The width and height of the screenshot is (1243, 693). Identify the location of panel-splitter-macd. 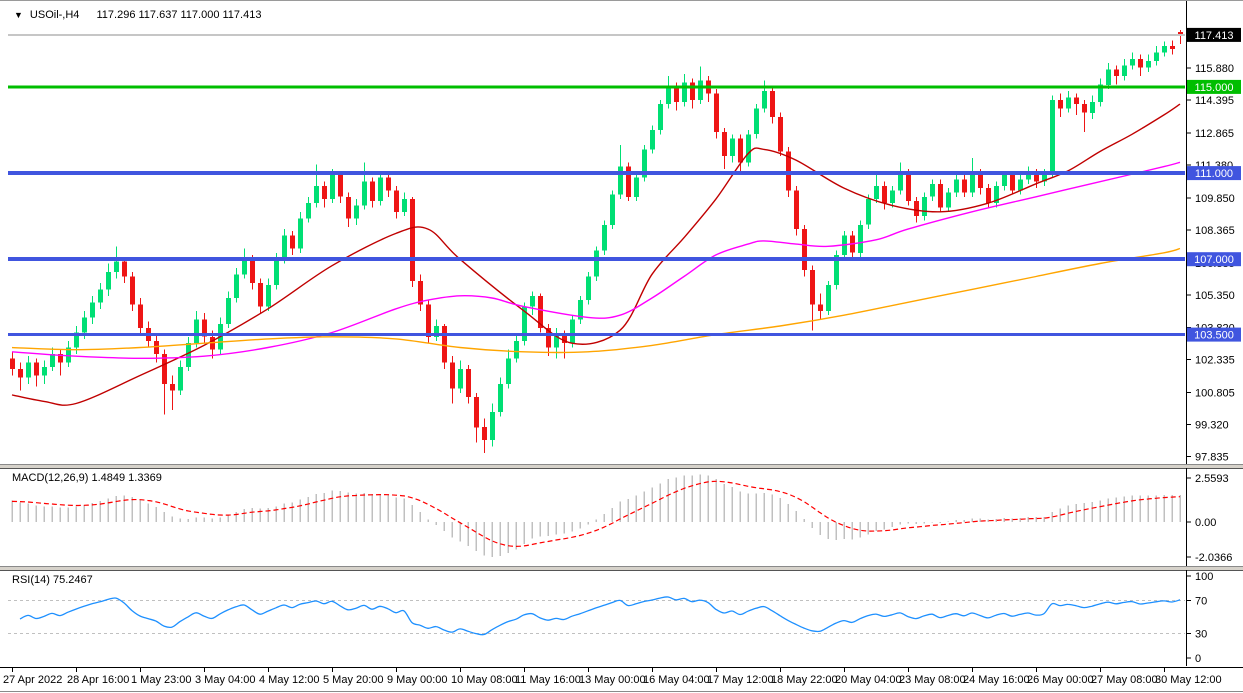
(621, 466).